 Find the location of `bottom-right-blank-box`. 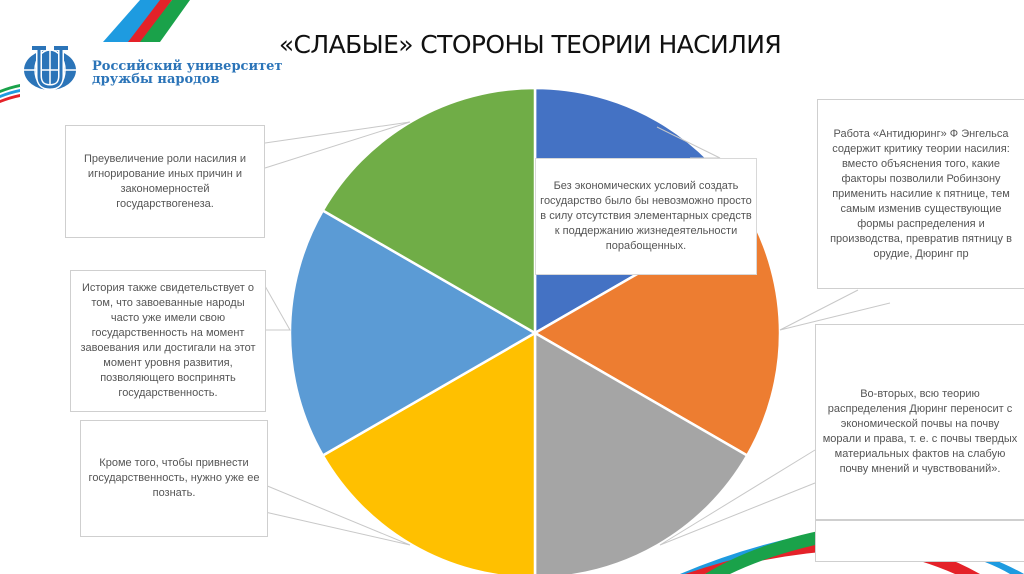

bottom-right-blank-box is located at coordinates (919, 541).